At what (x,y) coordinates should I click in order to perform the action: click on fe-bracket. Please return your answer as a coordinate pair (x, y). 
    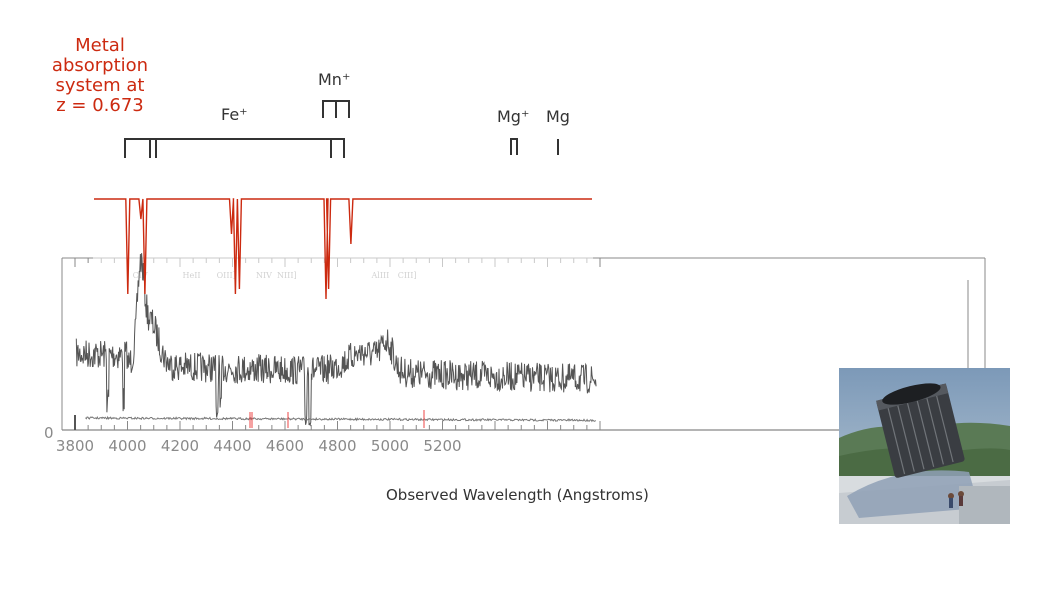
    Looking at the image, I should click on (234, 148).